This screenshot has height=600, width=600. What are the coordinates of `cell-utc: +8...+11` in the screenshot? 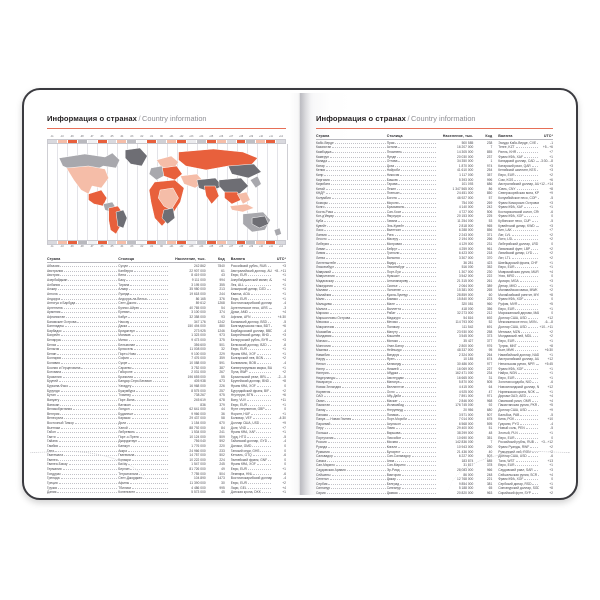 It's located at (280, 270).